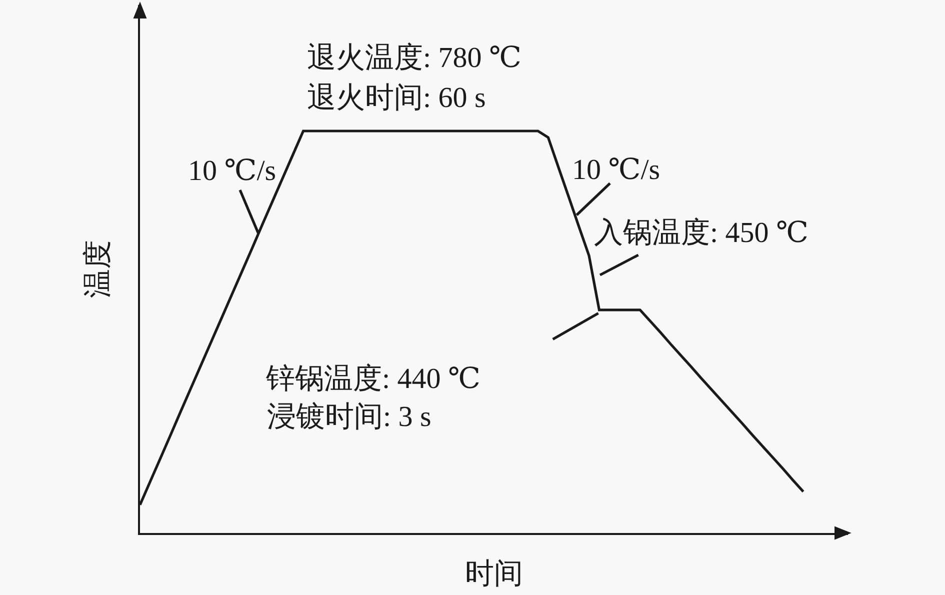 The image size is (945, 595). What do you see at coordinates (98, 269) in the screenshot?
I see `y-axis-title: 温度` at bounding box center [98, 269].